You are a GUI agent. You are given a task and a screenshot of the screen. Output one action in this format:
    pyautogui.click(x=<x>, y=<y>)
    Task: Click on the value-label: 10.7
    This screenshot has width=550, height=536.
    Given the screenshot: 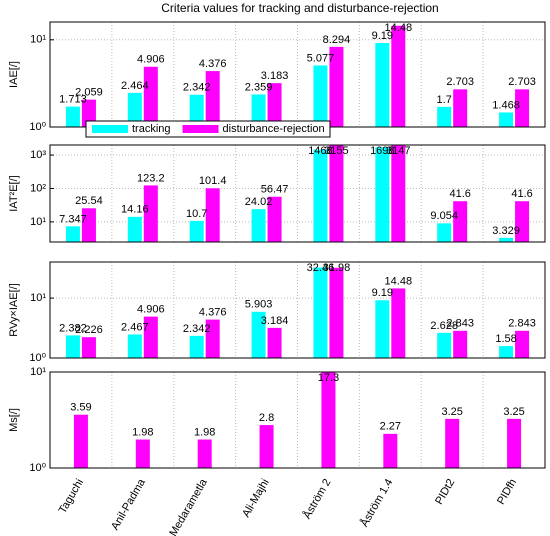 What is the action you would take?
    pyautogui.click(x=196, y=214)
    